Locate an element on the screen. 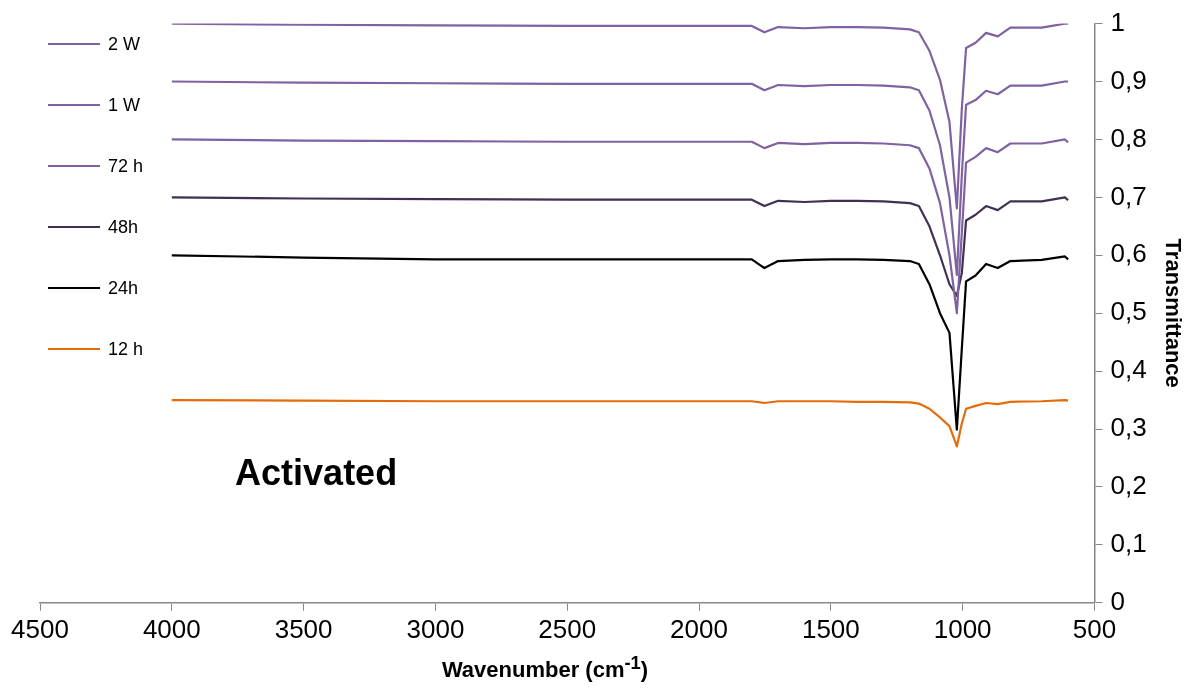 The width and height of the screenshot is (1189, 693). legend-label: 2 W is located at coordinates (124, 44).